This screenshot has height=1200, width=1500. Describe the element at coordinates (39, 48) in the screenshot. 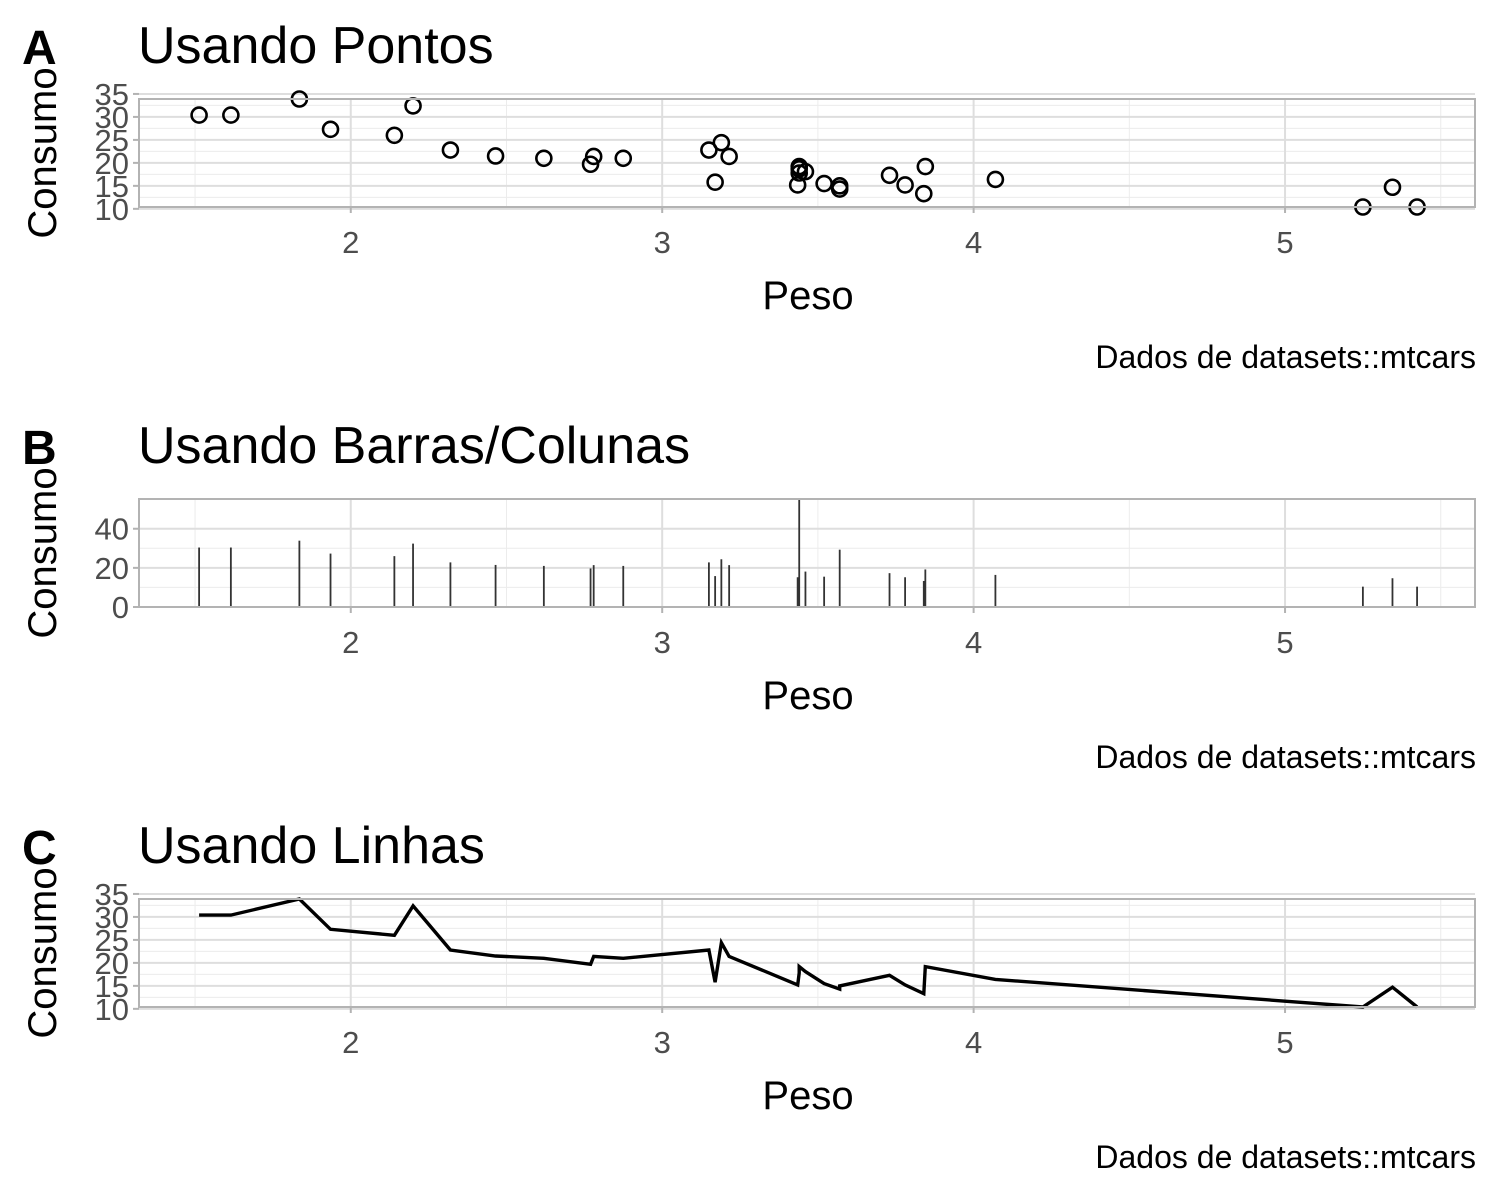

I see `panel-tag: A` at that location.